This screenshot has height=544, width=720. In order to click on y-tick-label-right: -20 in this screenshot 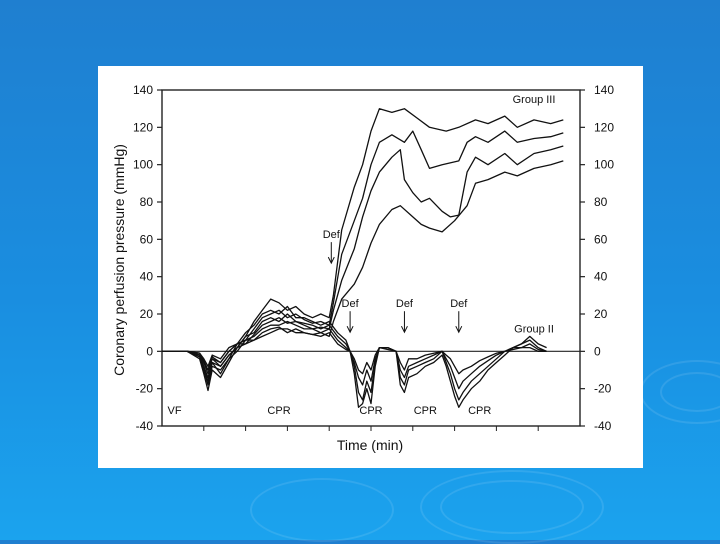, I will do `click(603, 389)`.